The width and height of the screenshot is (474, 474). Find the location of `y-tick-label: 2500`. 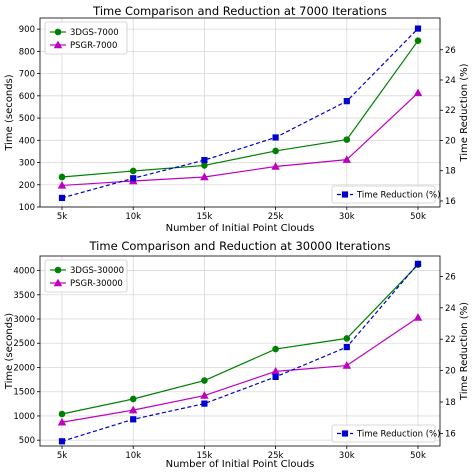

y-tick-label: 2500 is located at coordinates (24, 344).